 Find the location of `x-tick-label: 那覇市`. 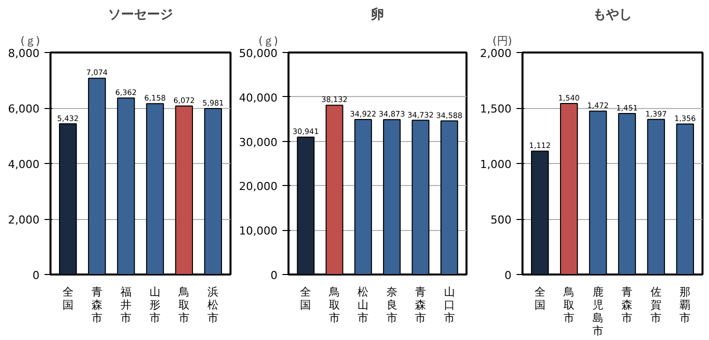

x-tick-label: 那覇市 is located at coordinates (685, 305).